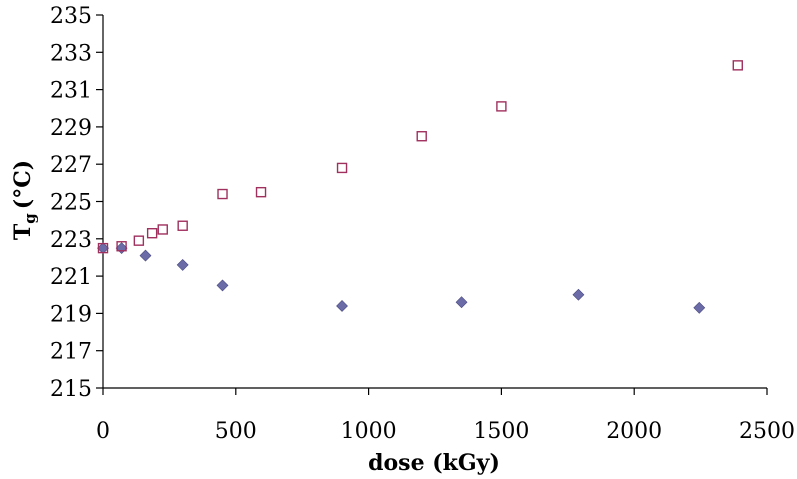  I want to click on y-tick-label: 235, so click(71, 16).